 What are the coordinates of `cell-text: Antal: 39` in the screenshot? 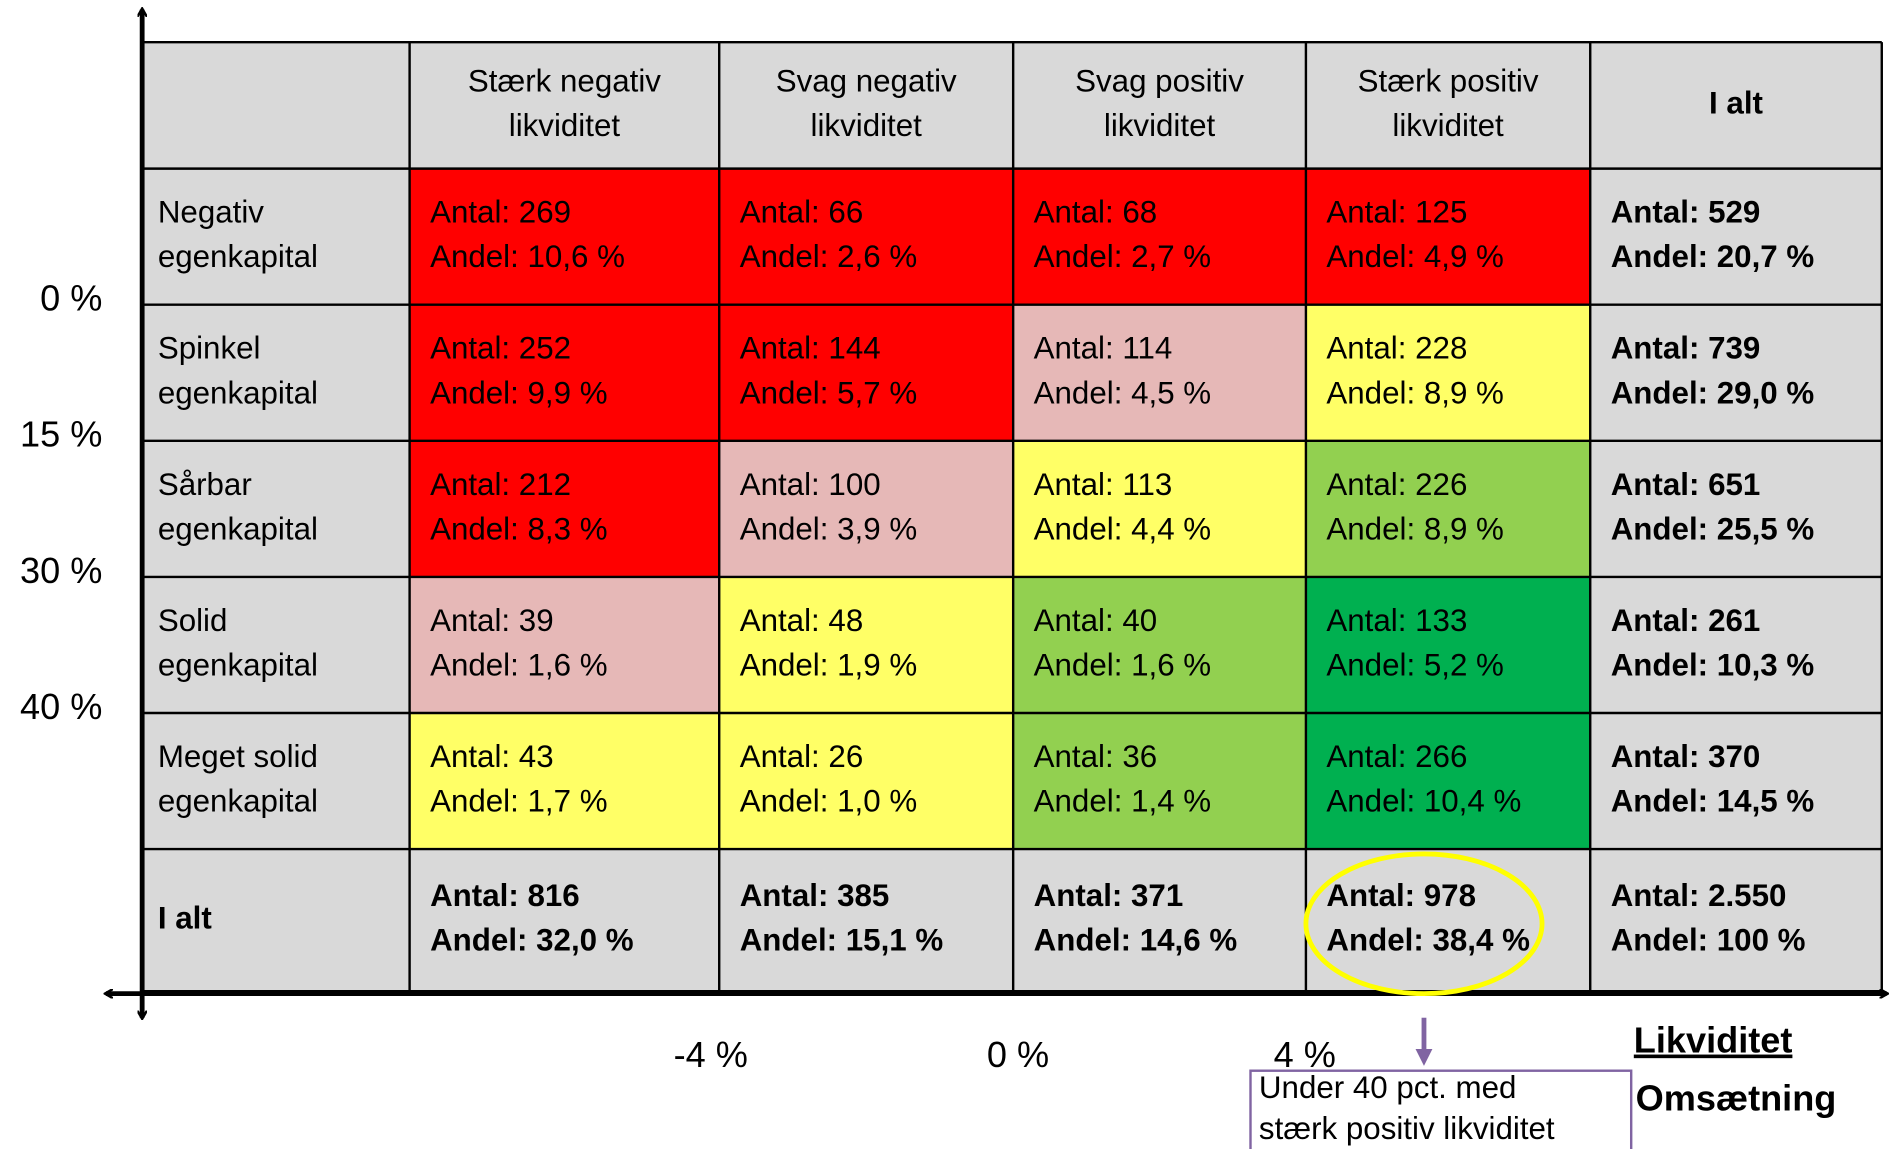 It's located at (492, 620).